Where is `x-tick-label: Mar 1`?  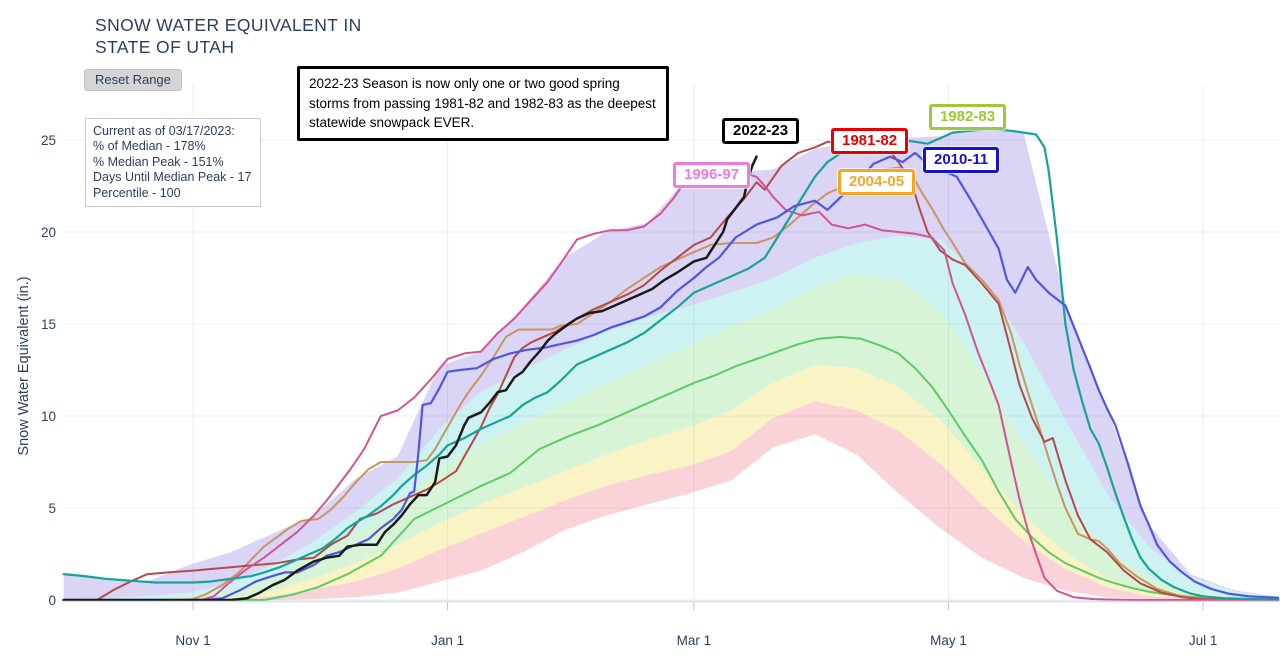
x-tick-label: Mar 1 is located at coordinates (694, 640).